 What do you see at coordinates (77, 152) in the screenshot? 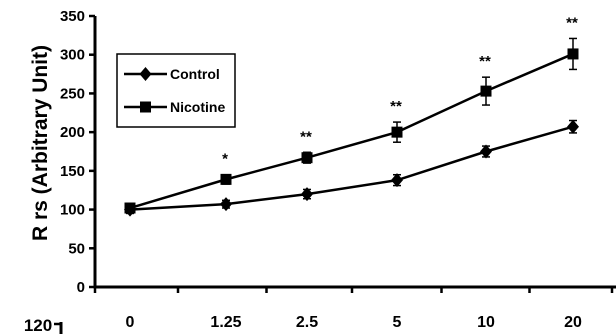
I see `y-axis-ticks: 0 50 100 150 200 250 300 350` at bounding box center [77, 152].